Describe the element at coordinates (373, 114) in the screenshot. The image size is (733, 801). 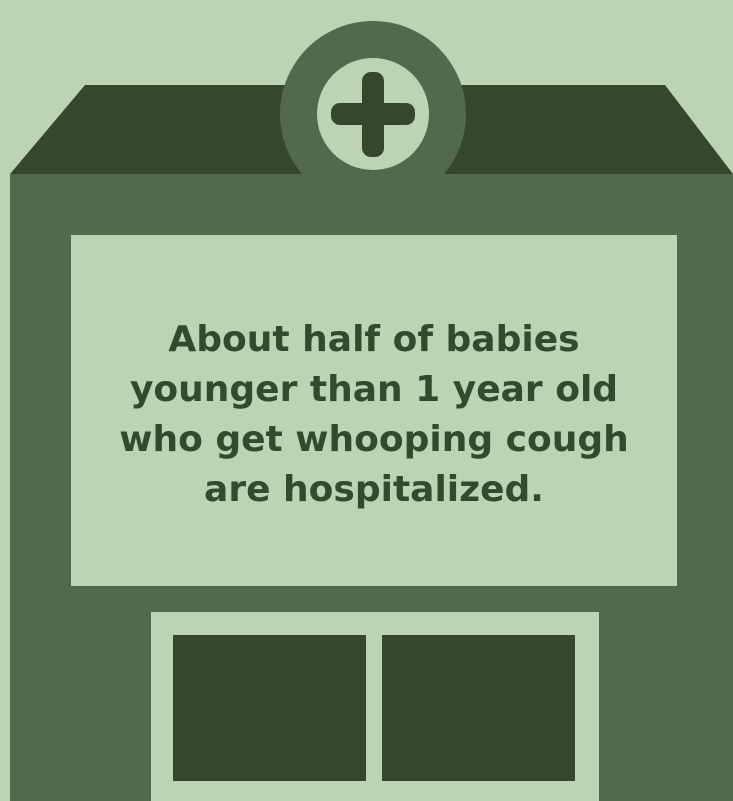
I see `medical-cross-icon` at that location.